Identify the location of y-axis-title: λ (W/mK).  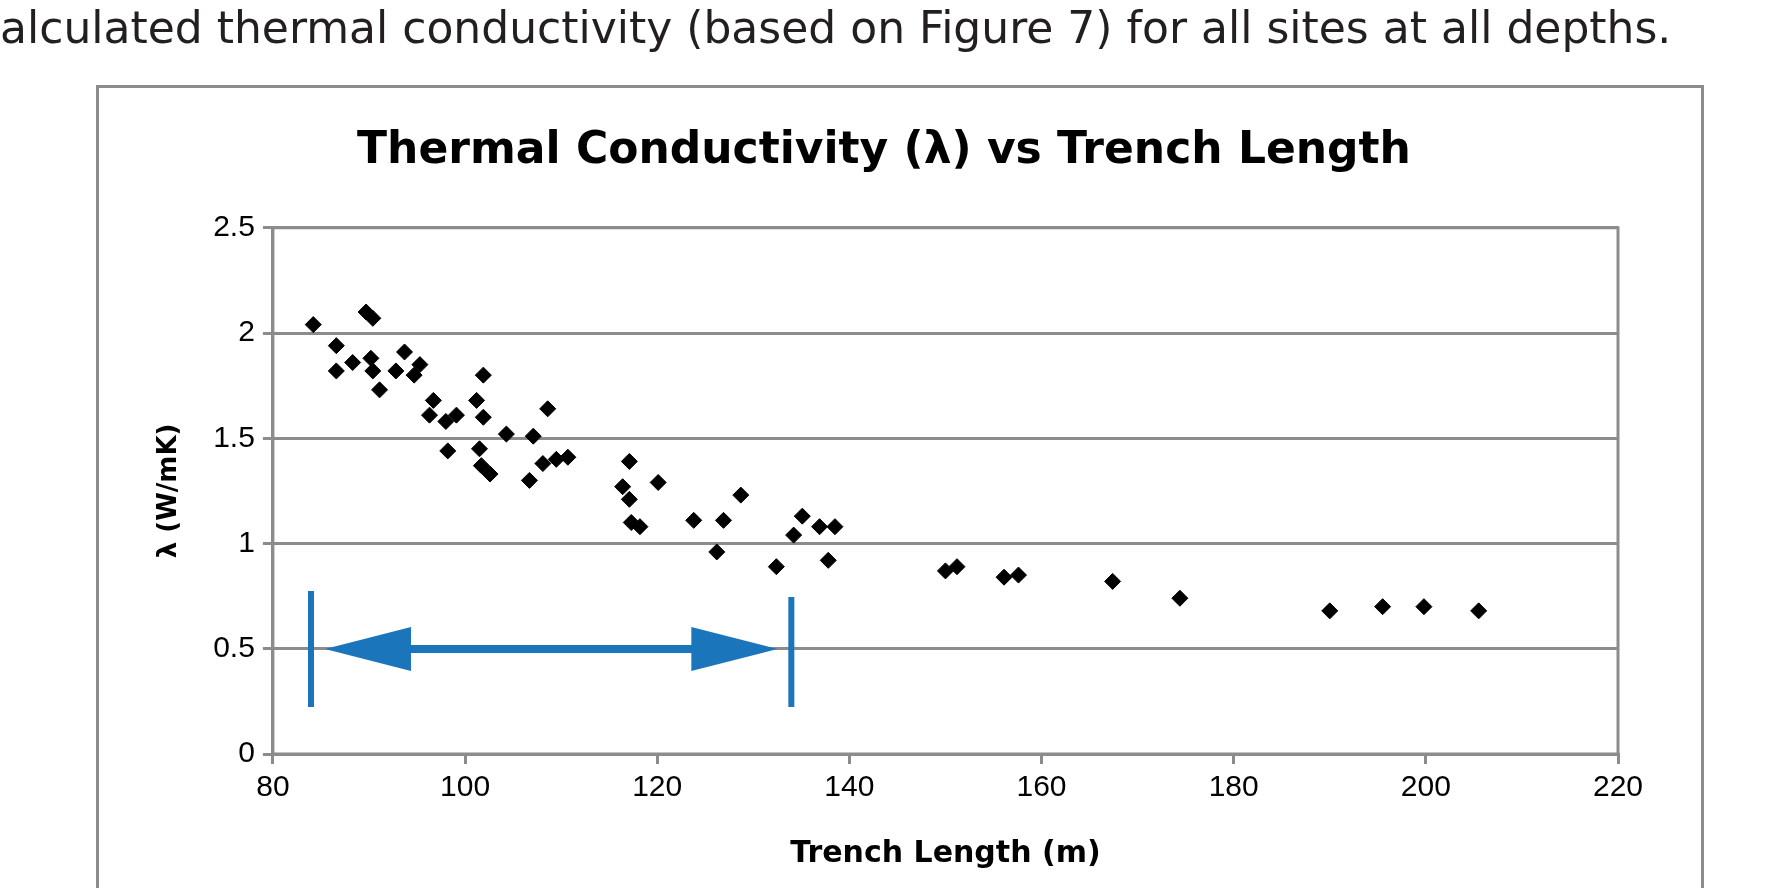
(167, 491).